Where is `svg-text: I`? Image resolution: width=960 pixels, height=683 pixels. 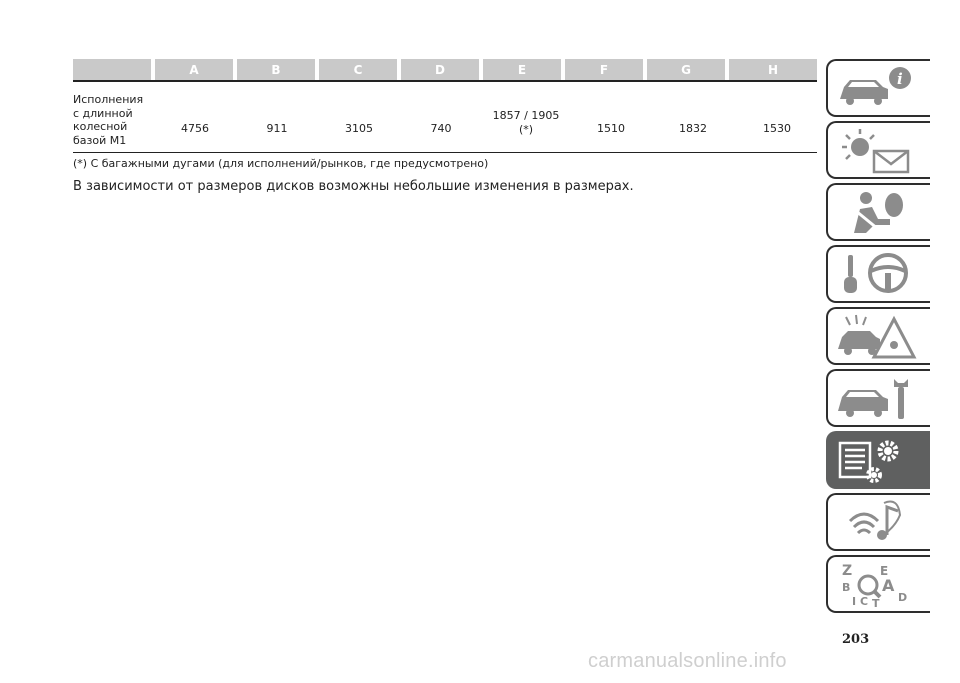 svg-text: I is located at coordinates (854, 601).